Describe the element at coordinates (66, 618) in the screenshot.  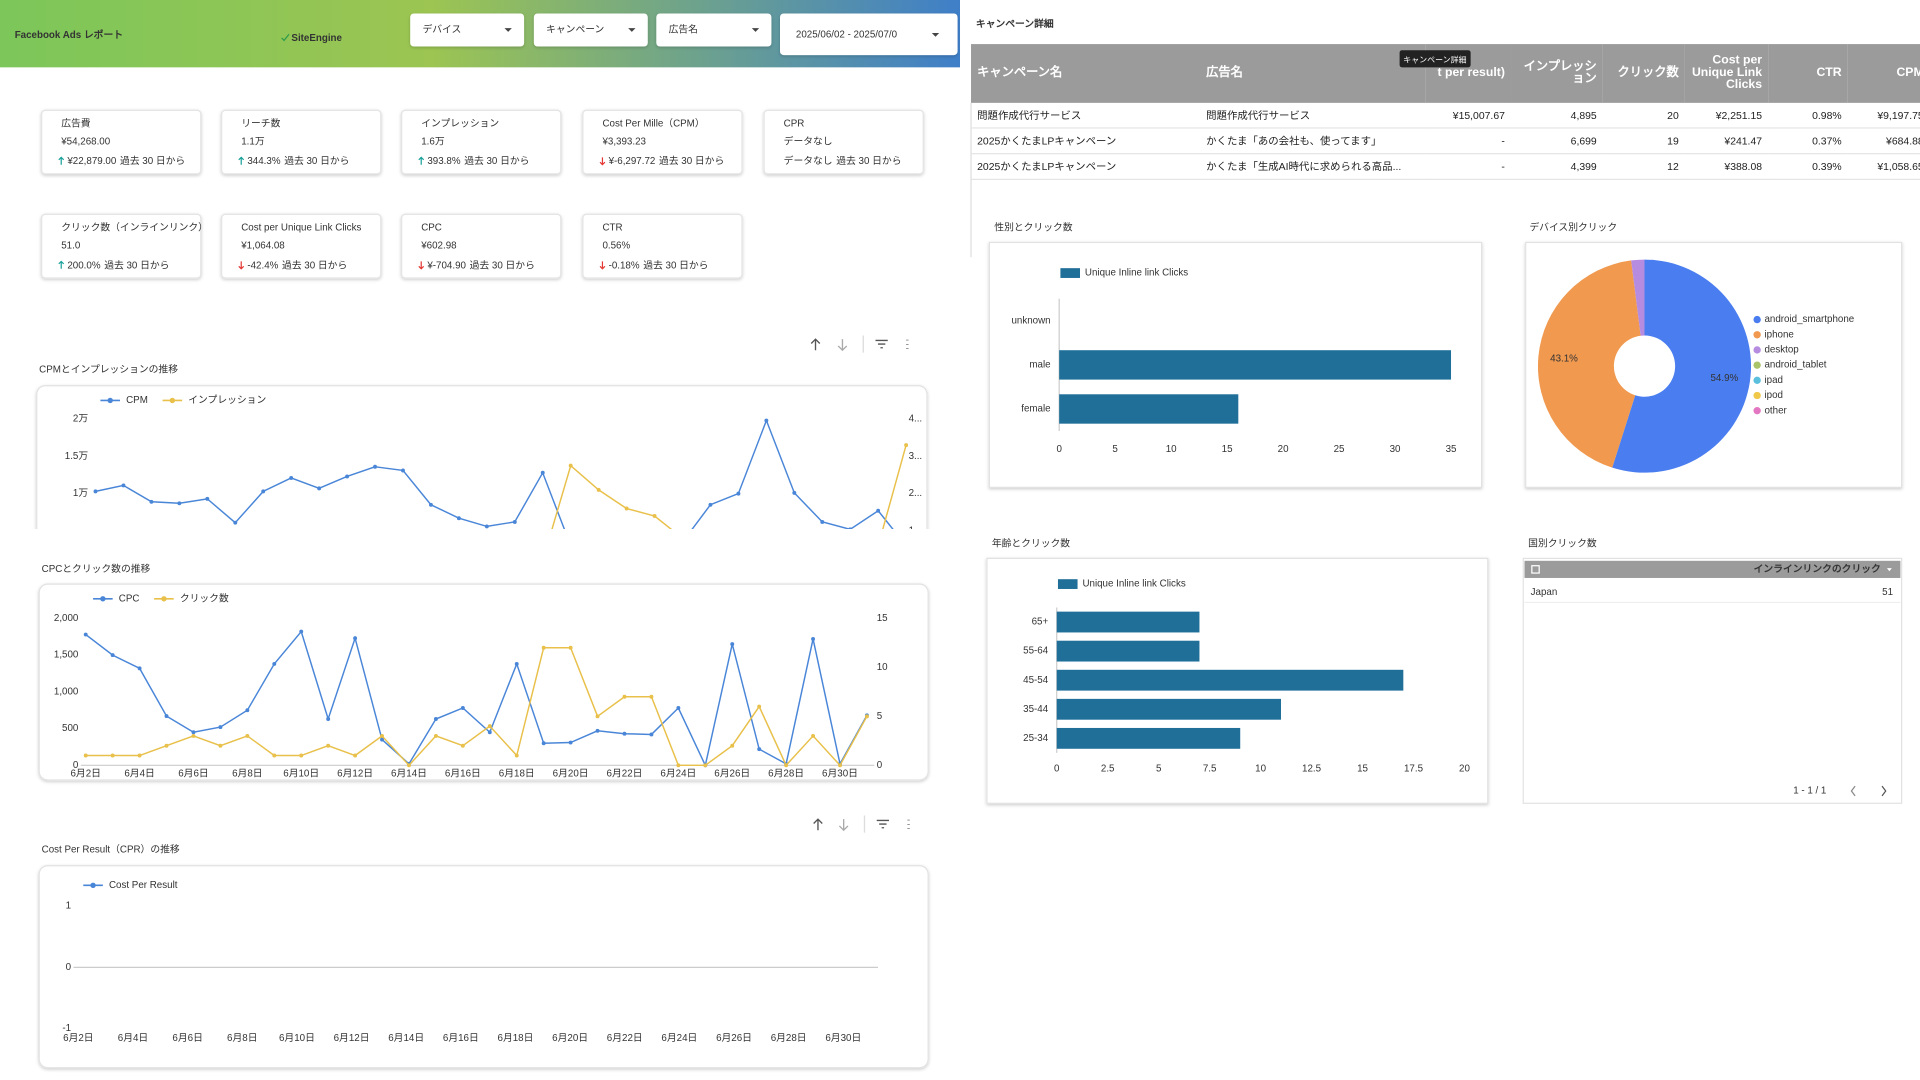
I see `y-tick-label: 2,000` at that location.